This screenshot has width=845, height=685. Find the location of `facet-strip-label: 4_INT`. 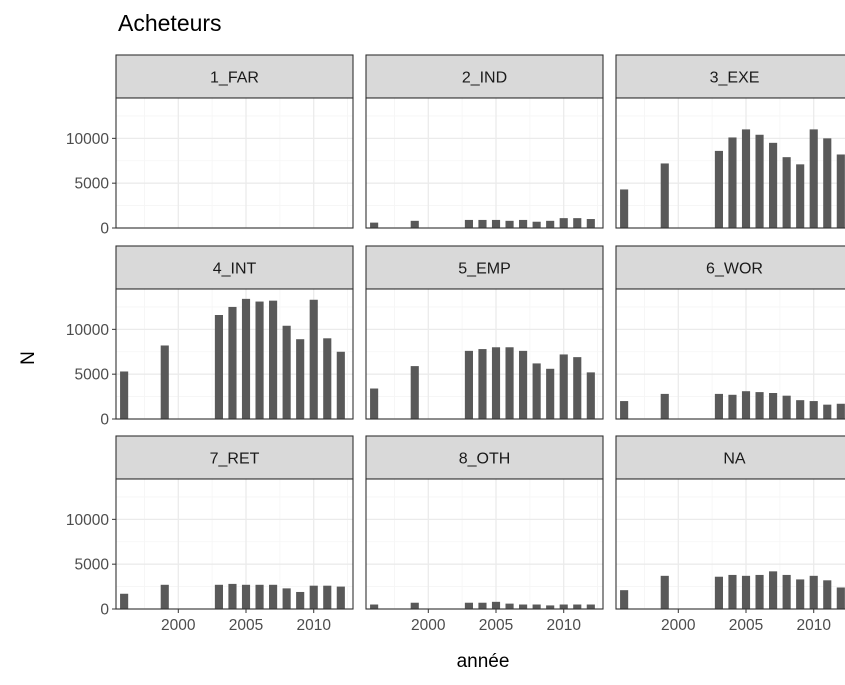

facet-strip-label: 4_INT is located at coordinates (235, 269).